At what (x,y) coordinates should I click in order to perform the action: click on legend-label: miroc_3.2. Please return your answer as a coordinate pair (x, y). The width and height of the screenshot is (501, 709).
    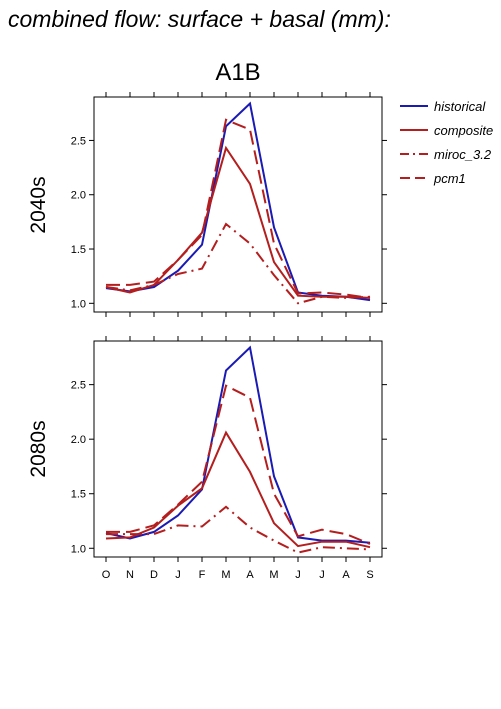
    Looking at the image, I should click on (463, 154).